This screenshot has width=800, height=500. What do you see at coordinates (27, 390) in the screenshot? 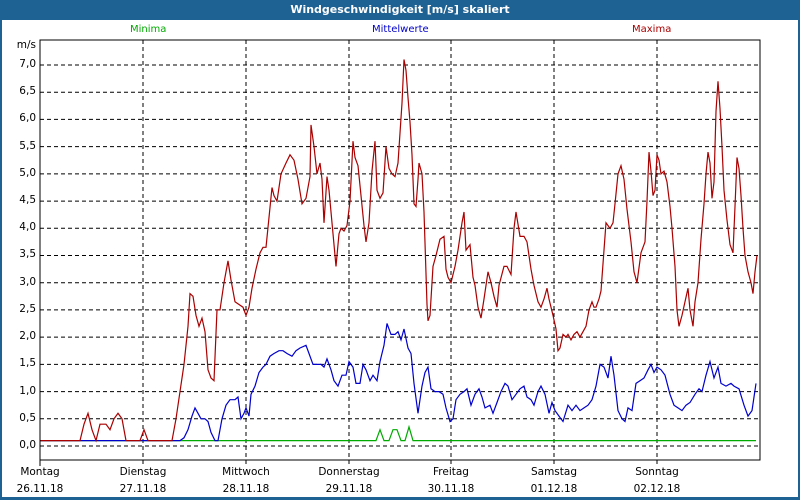
I see `y-tick-label: 1,0` at bounding box center [27, 390].